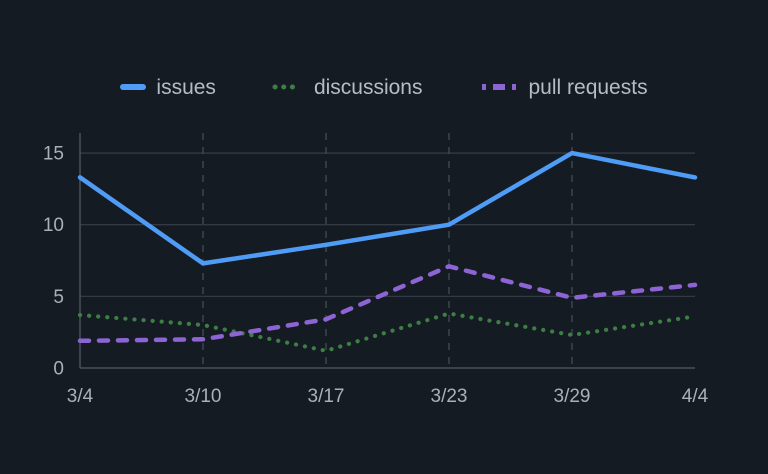  I want to click on y-axis-tick-label: 10, so click(53, 225).